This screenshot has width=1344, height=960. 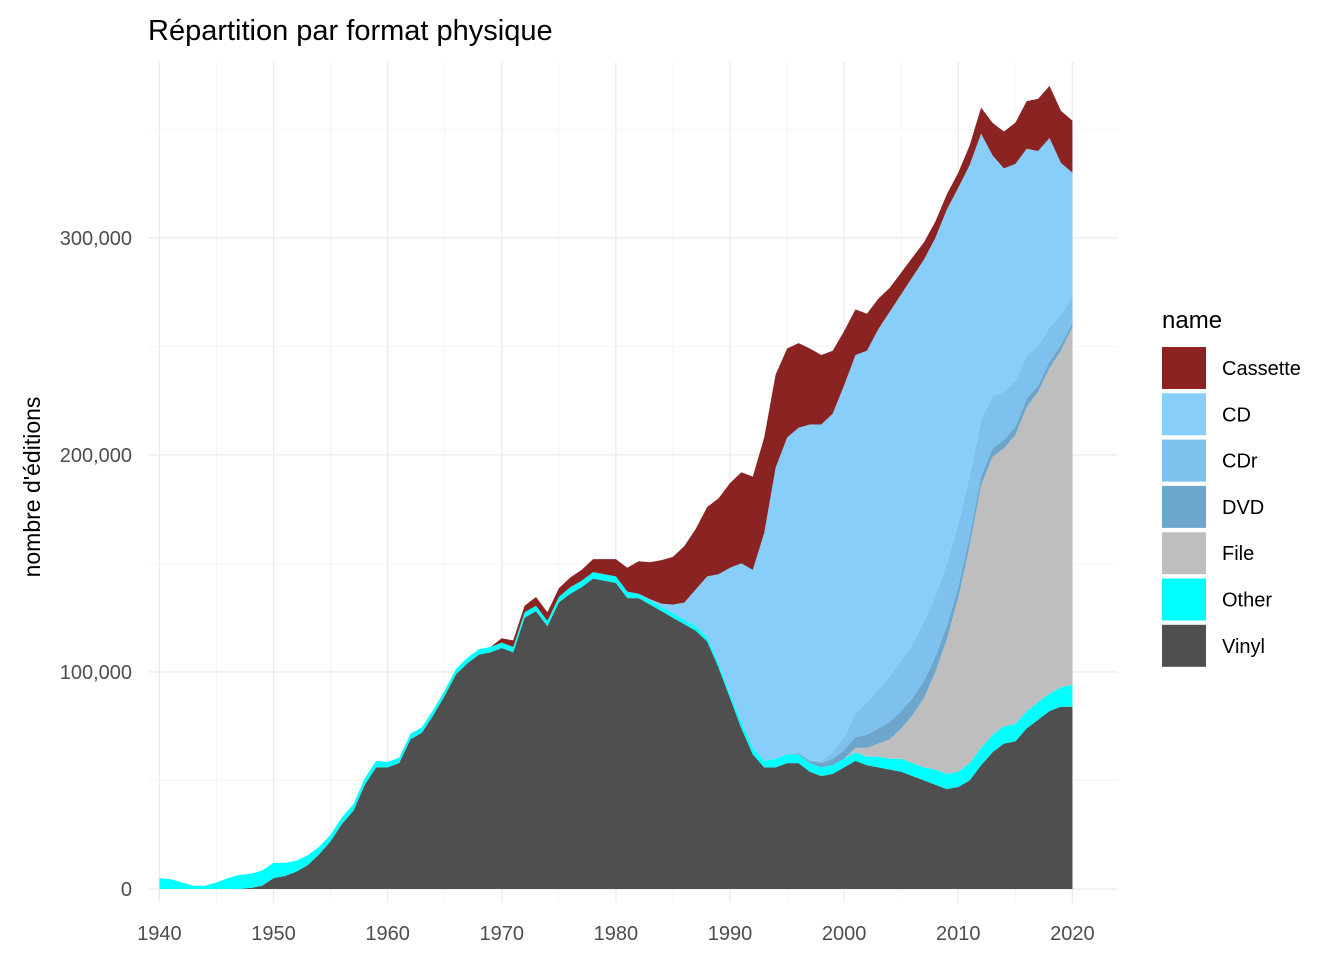 I want to click on legend-swatch-vinyl, so click(x=1184, y=645).